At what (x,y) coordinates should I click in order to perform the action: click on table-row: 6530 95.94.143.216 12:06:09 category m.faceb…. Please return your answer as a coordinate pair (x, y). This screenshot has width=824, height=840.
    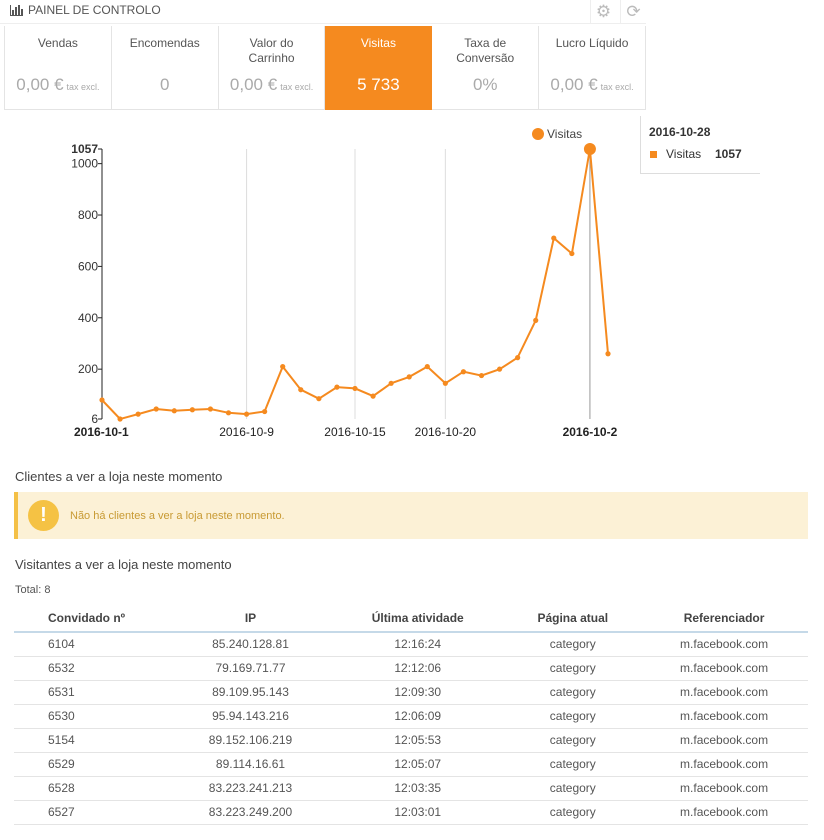
    Looking at the image, I should click on (411, 716).